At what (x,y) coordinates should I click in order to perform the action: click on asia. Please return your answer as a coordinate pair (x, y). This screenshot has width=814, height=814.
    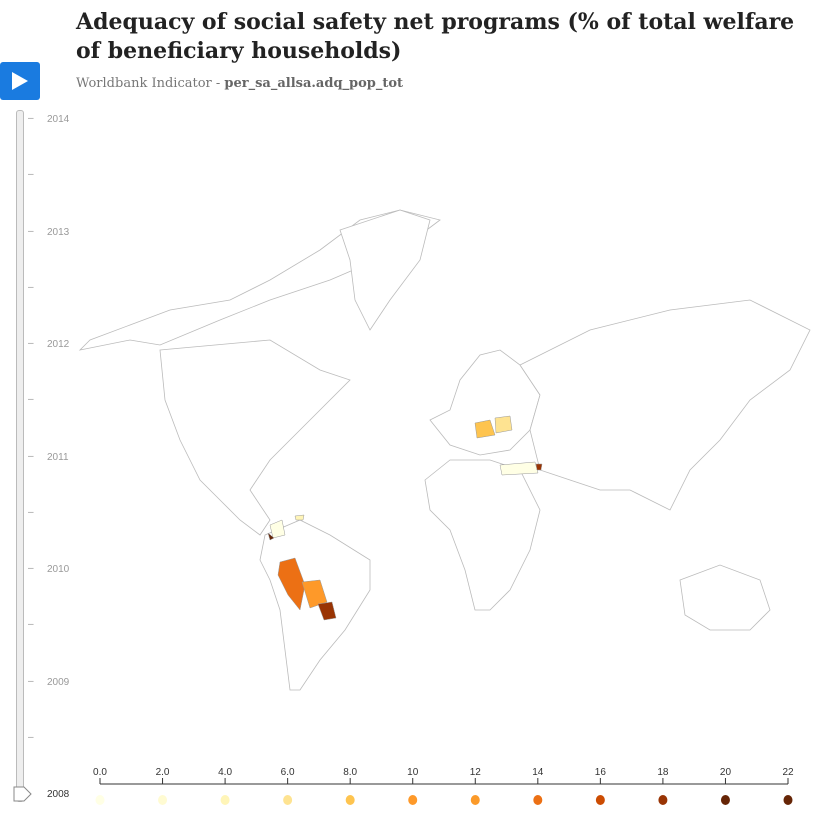
    Looking at the image, I should click on (665, 405).